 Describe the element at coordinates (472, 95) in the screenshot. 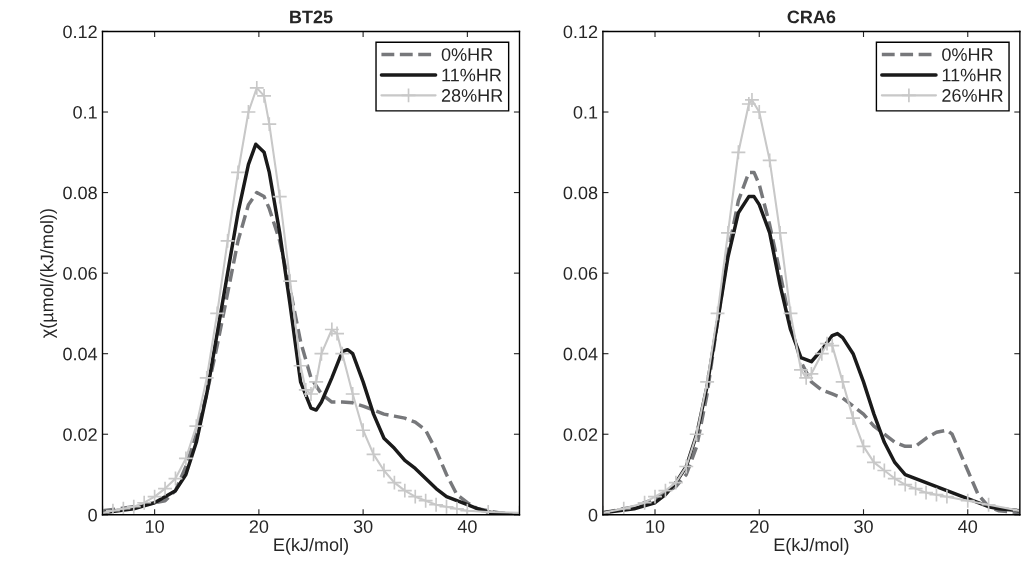

I see `legend-label: 28%HR` at that location.